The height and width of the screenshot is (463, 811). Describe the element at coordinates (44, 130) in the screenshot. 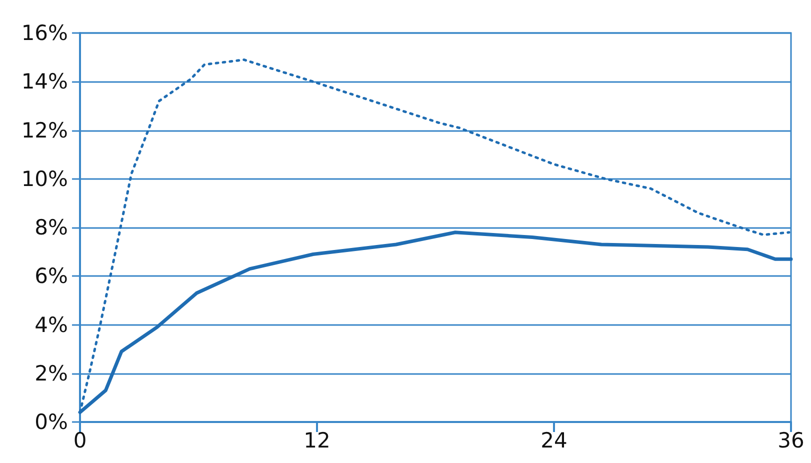

I see `y-tick-label: 12%` at that location.